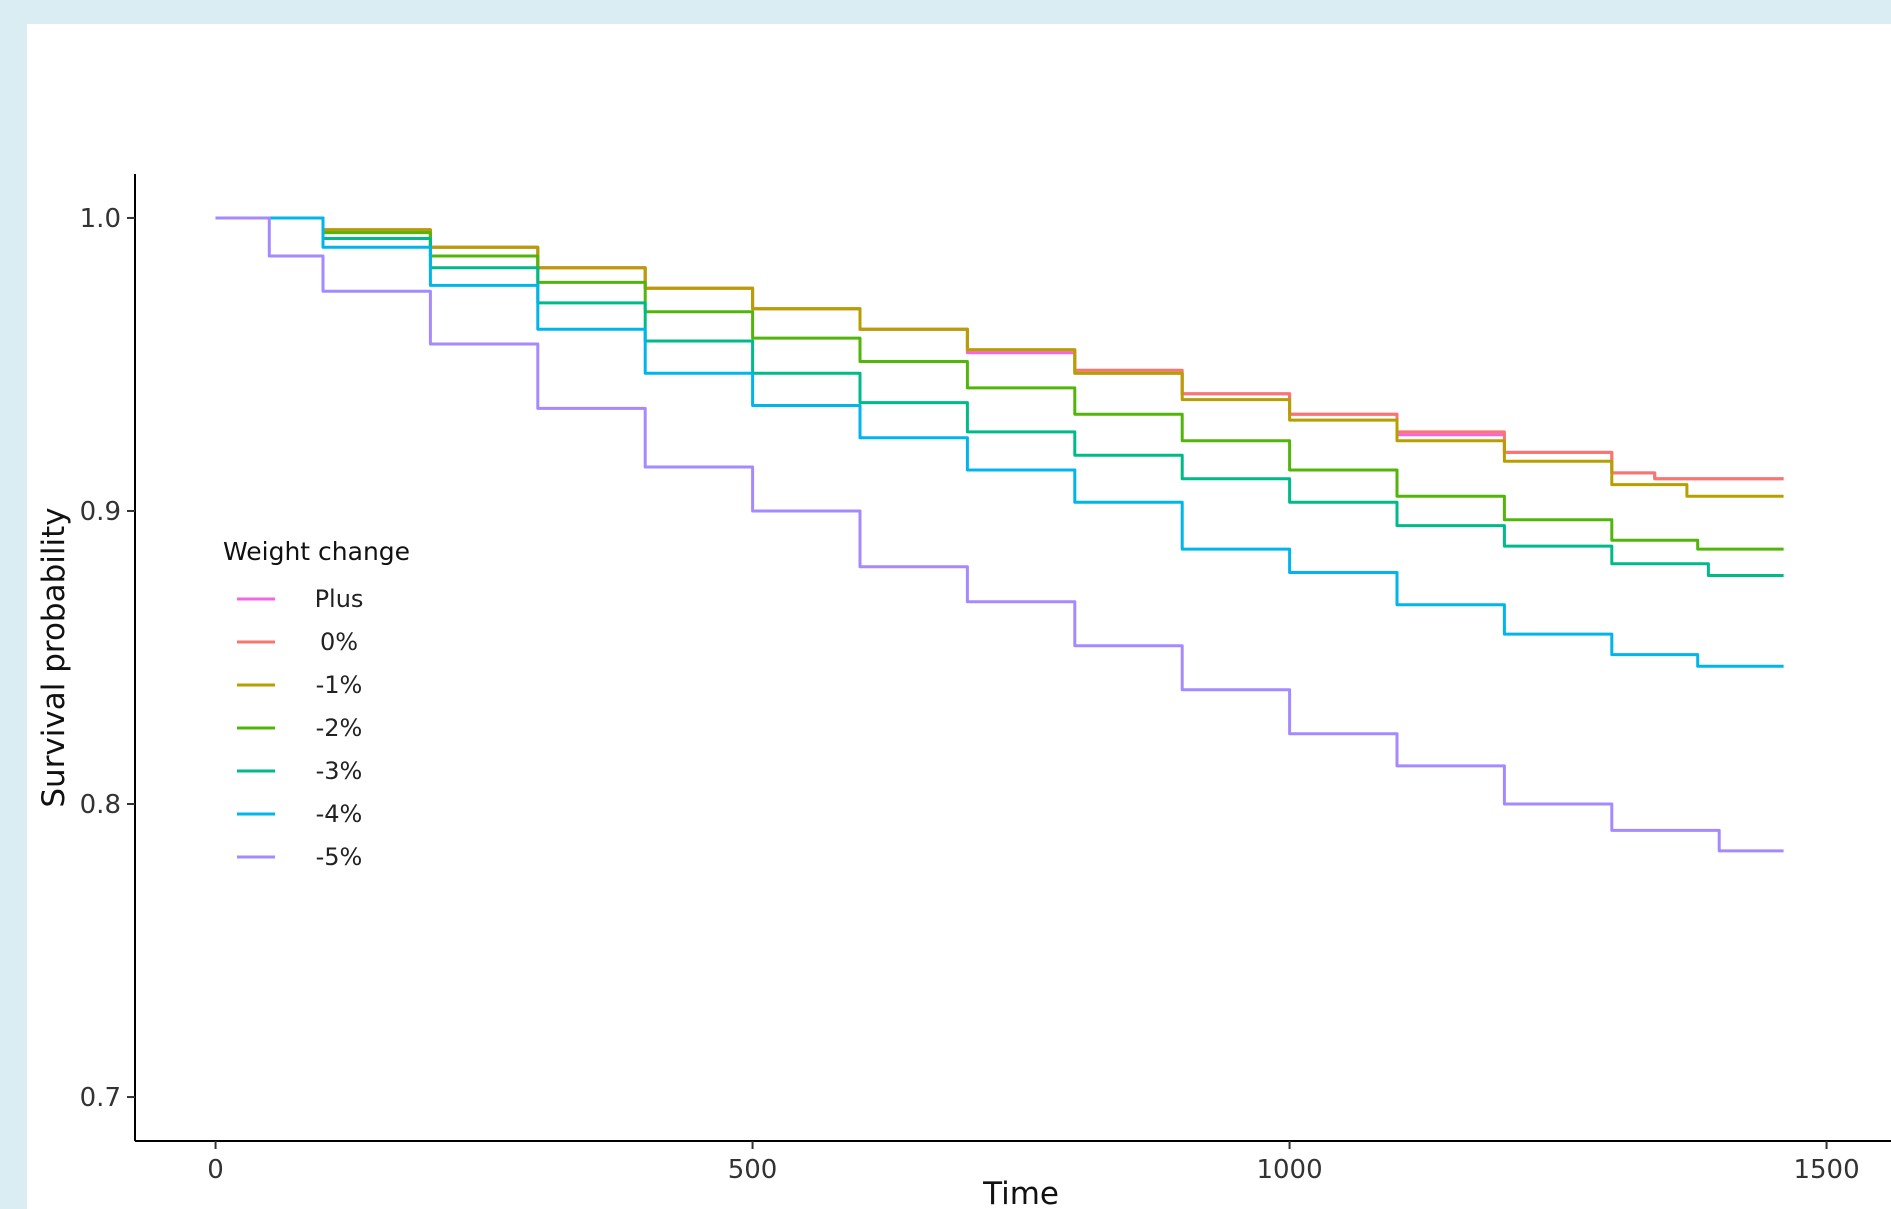  Describe the element at coordinates (1826, 1170) in the screenshot. I see `x-tick-label: 1500` at that location.